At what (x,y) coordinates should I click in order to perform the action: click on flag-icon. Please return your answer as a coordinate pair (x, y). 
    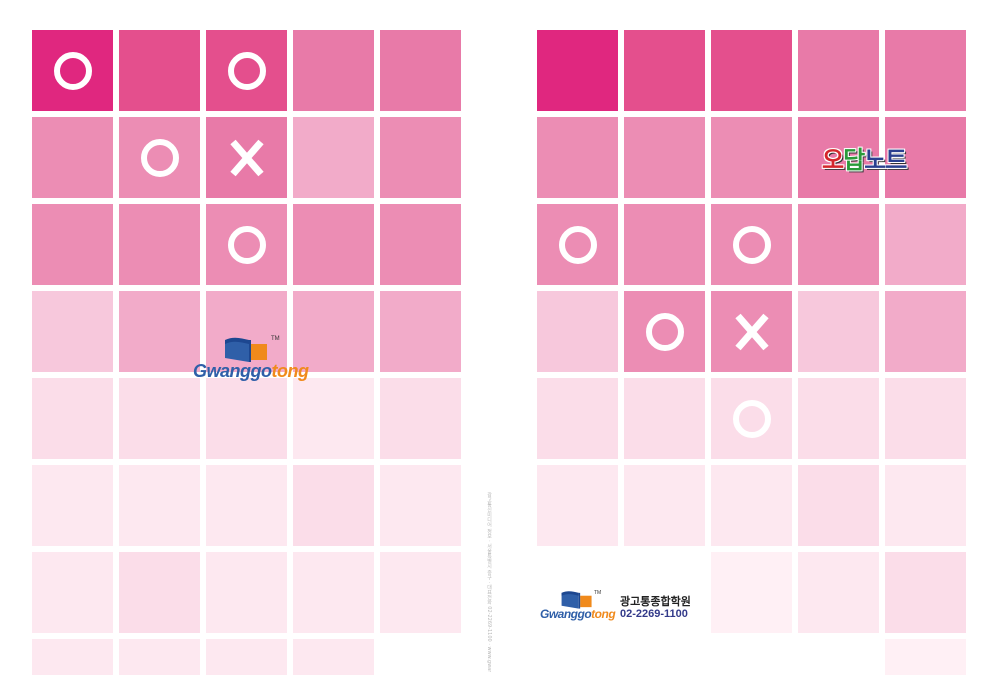
    Looking at the image, I should click on (246, 349).